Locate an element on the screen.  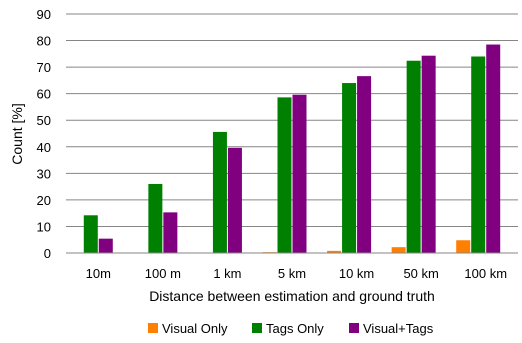
y-tick-label: 0 is located at coordinates (47, 253).